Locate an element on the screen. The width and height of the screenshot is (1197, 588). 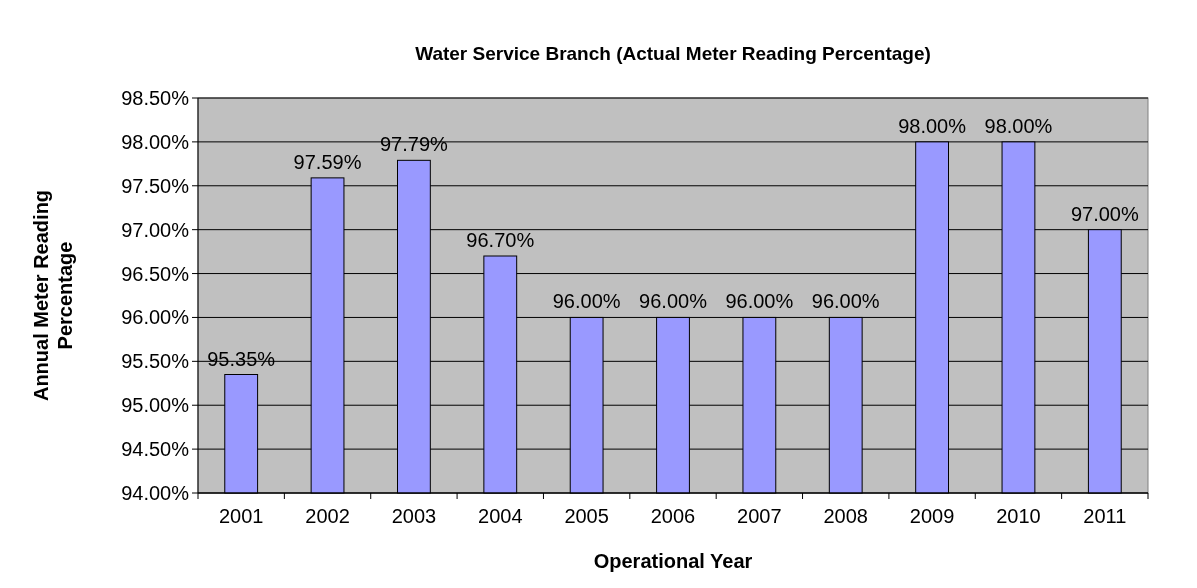
x-tick-label: 2004 is located at coordinates (500, 516).